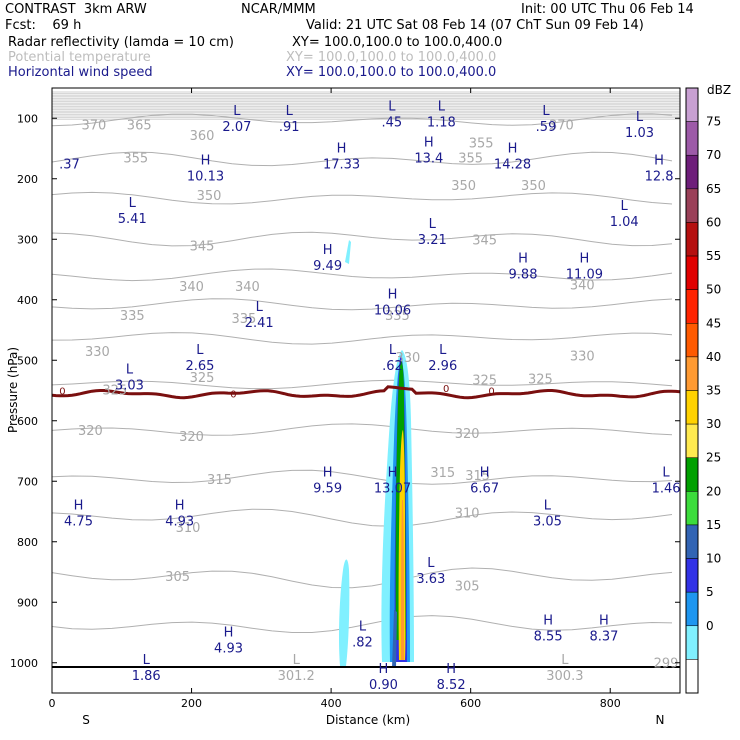  Describe the element at coordinates (394, 639) in the screenshot. I see `refl-blue-low` at that location.